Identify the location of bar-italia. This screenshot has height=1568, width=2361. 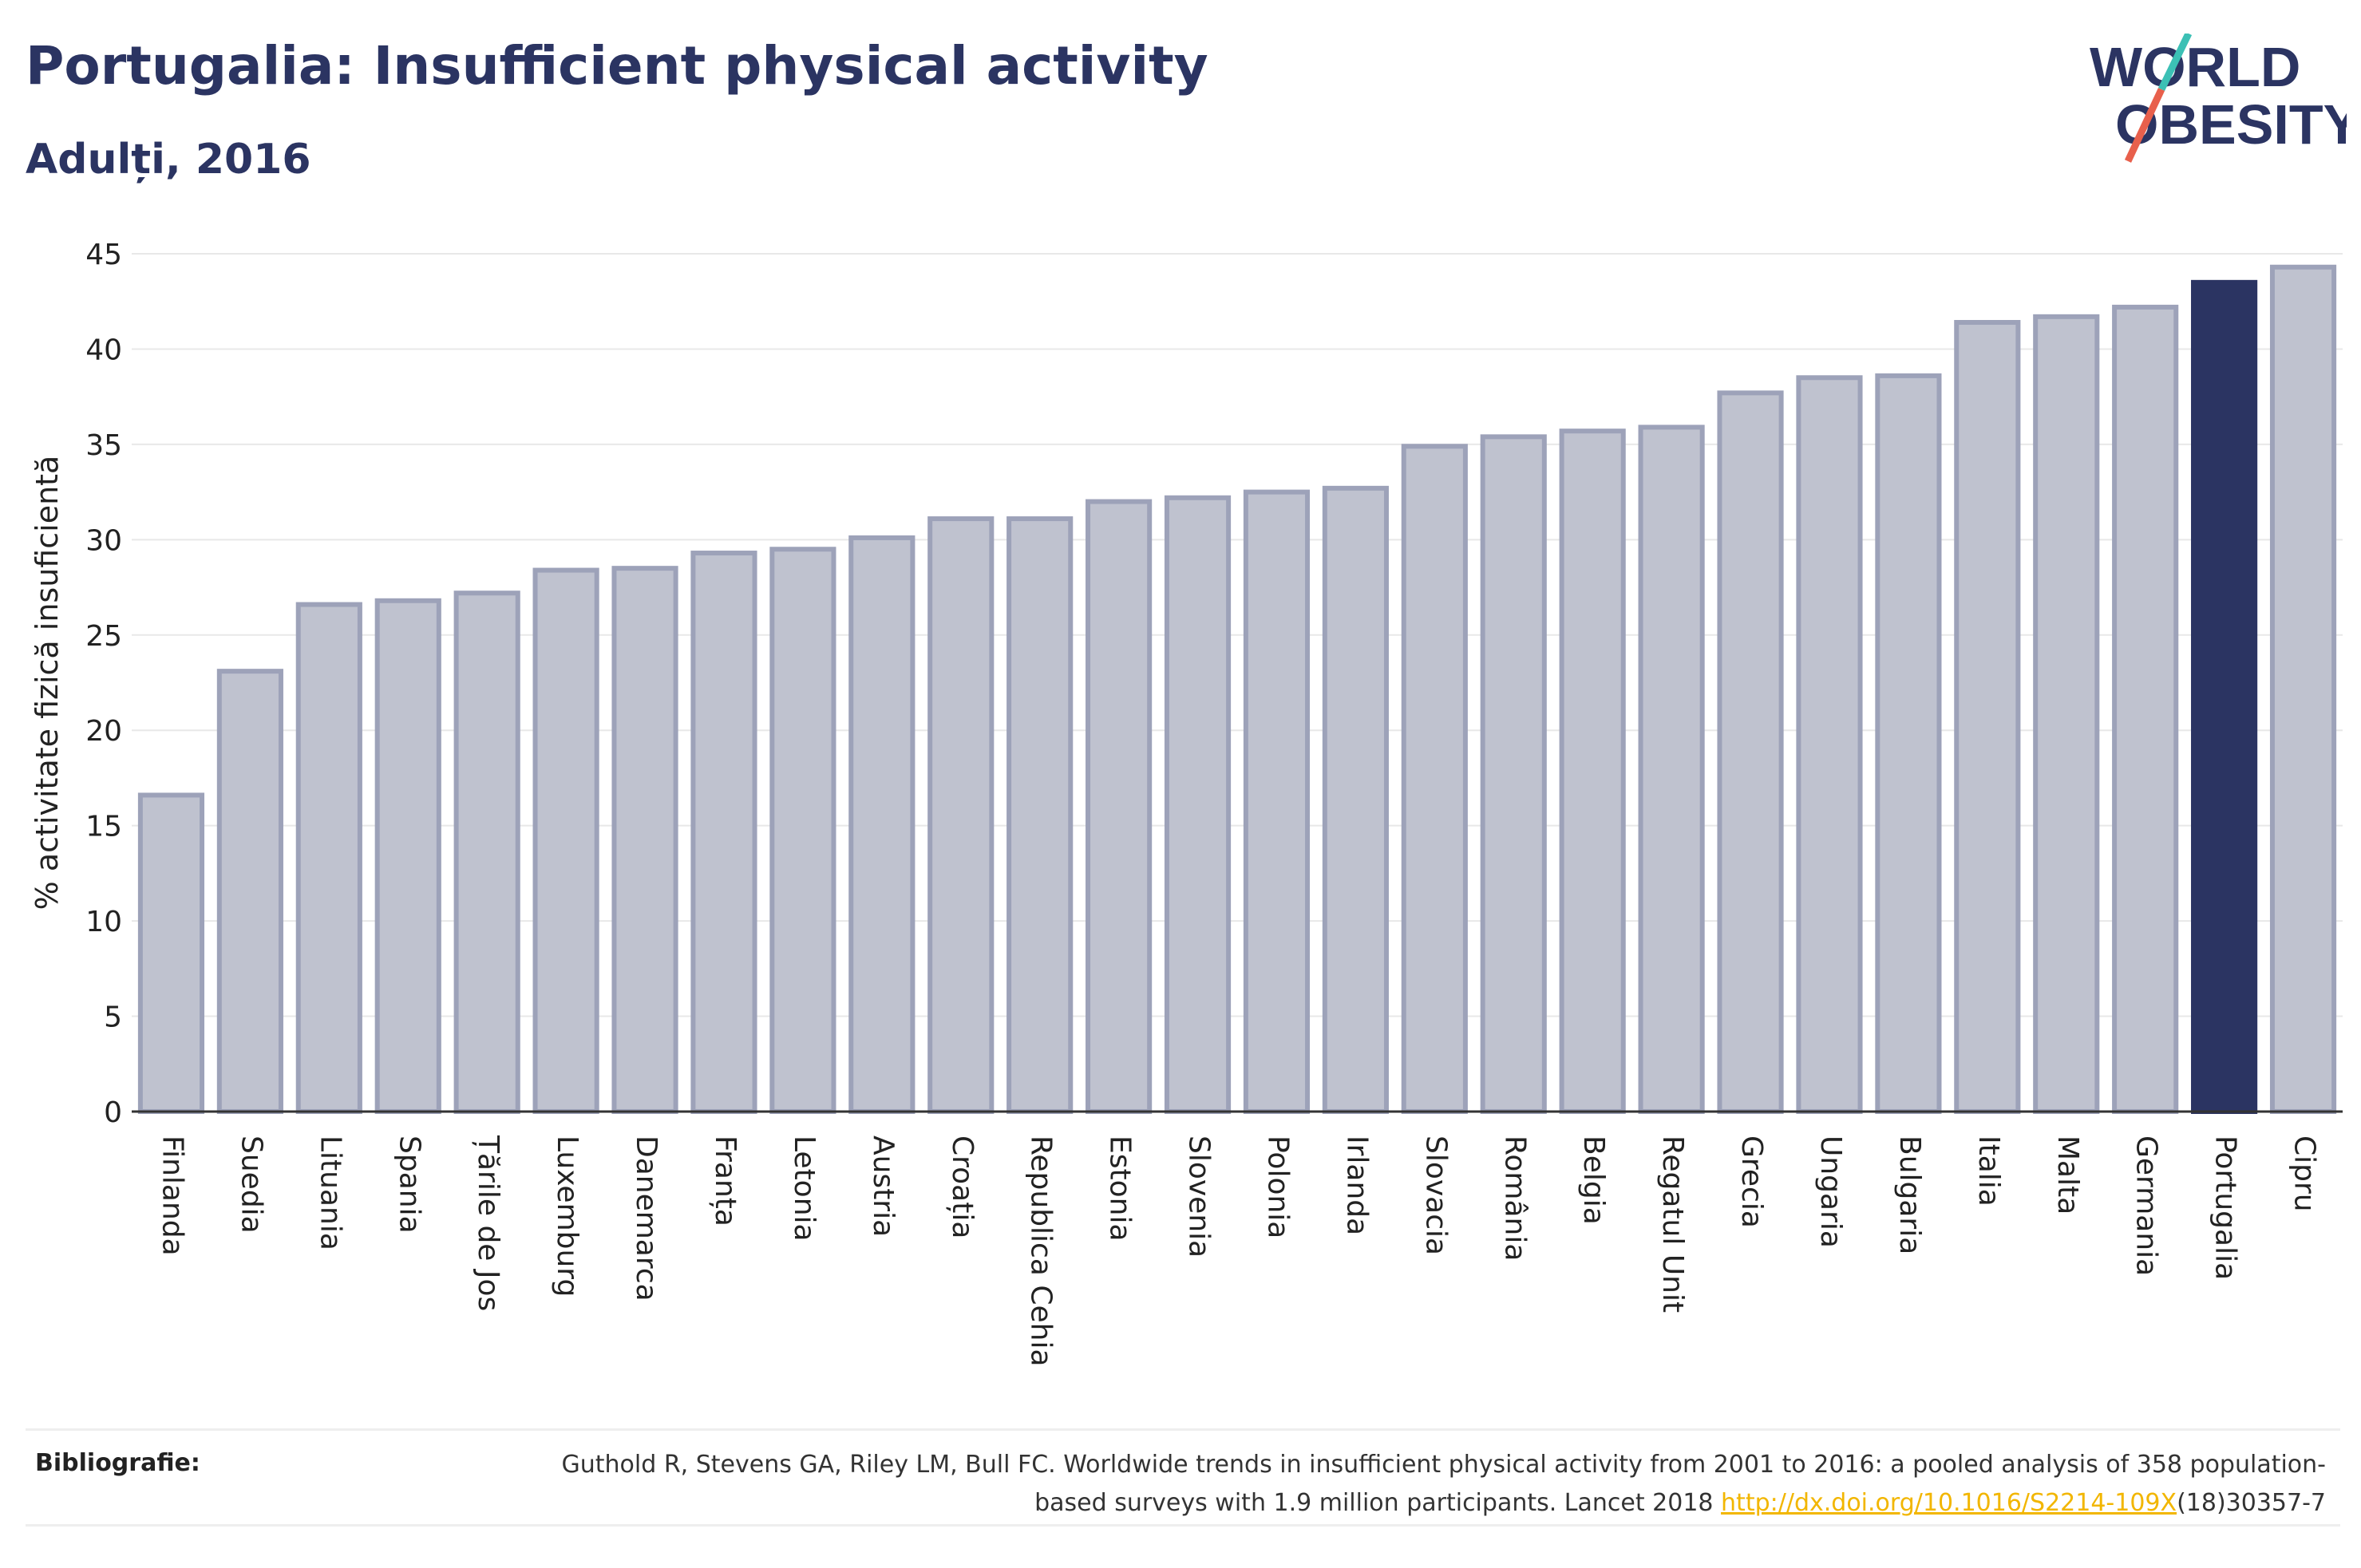
(1987, 717).